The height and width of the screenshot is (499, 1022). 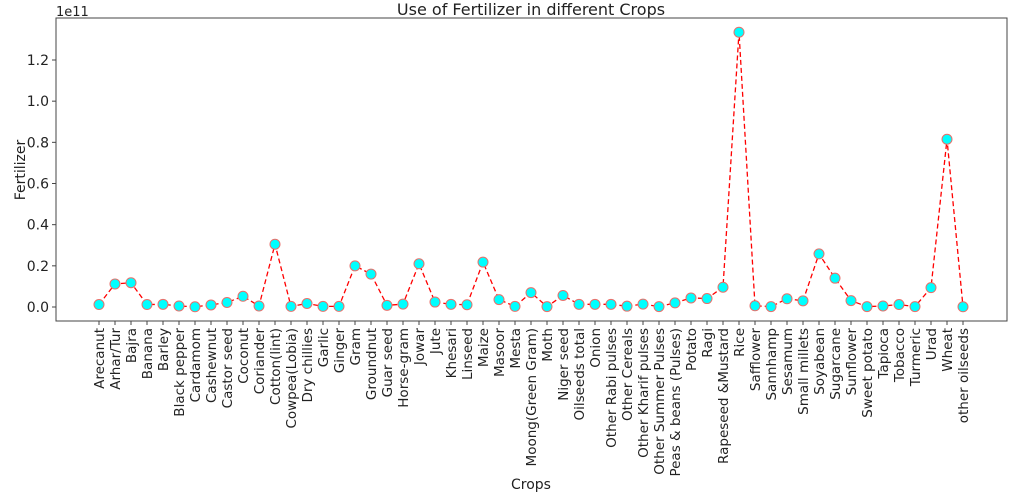 What do you see at coordinates (116, 359) in the screenshot?
I see `x-tick-label: Arhar/Tur` at bounding box center [116, 359].